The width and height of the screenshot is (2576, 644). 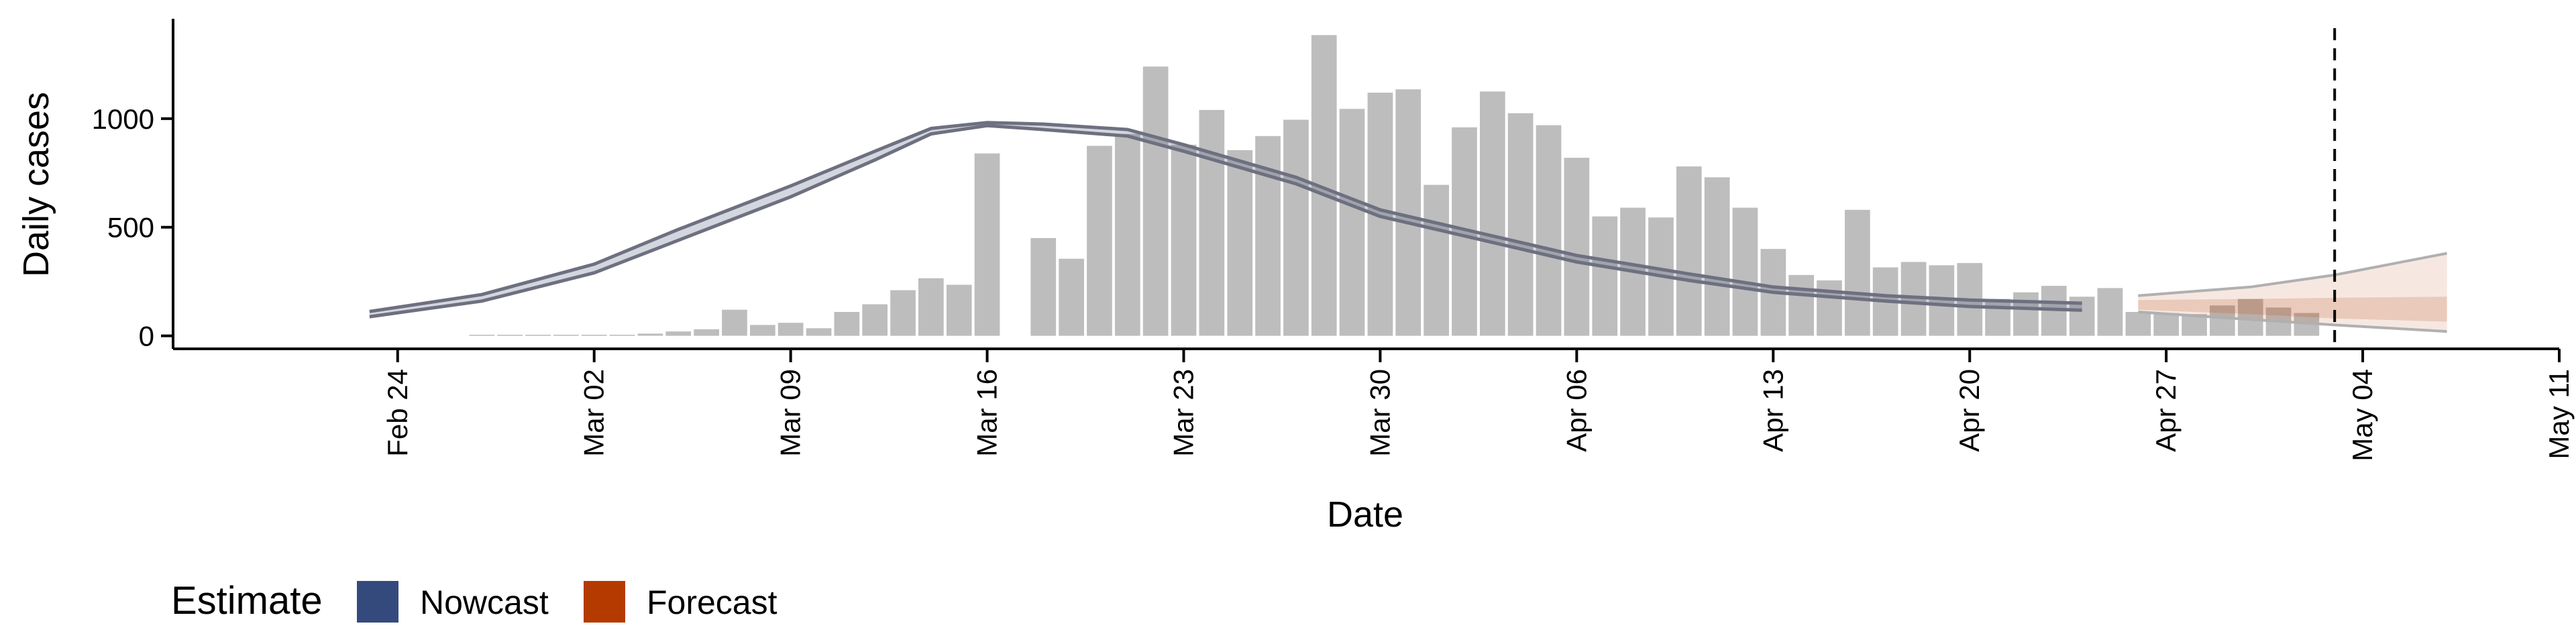 I want to click on forecast-outer-band, so click(x=2292, y=292).